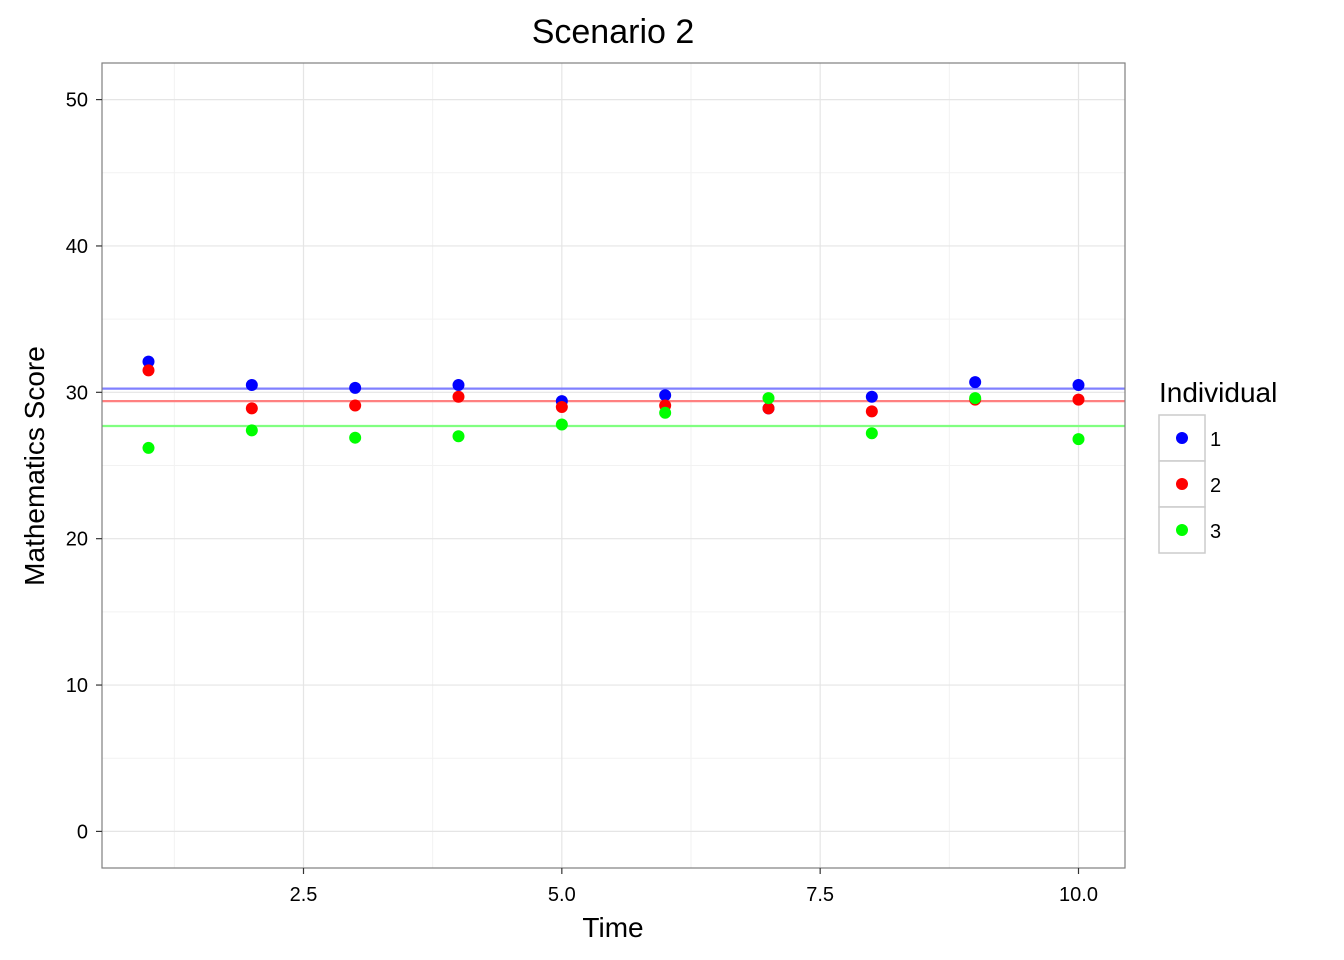 Image resolution: width=1344 pixels, height=960 pixels. What do you see at coordinates (304, 895) in the screenshot?
I see `x-tick-label: 2.5` at bounding box center [304, 895].